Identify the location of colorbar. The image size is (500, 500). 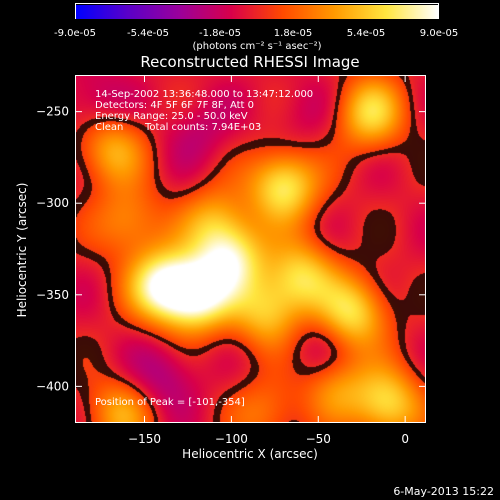
(257, 11).